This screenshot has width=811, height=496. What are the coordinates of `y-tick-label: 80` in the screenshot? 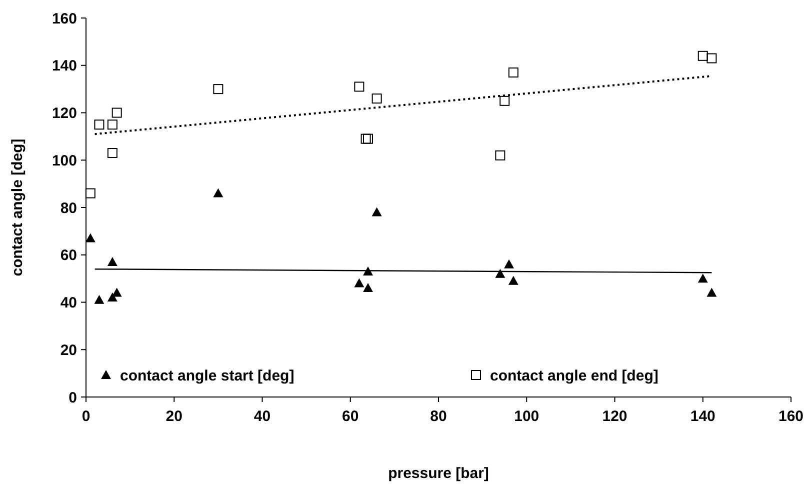 It's located at (68, 208).